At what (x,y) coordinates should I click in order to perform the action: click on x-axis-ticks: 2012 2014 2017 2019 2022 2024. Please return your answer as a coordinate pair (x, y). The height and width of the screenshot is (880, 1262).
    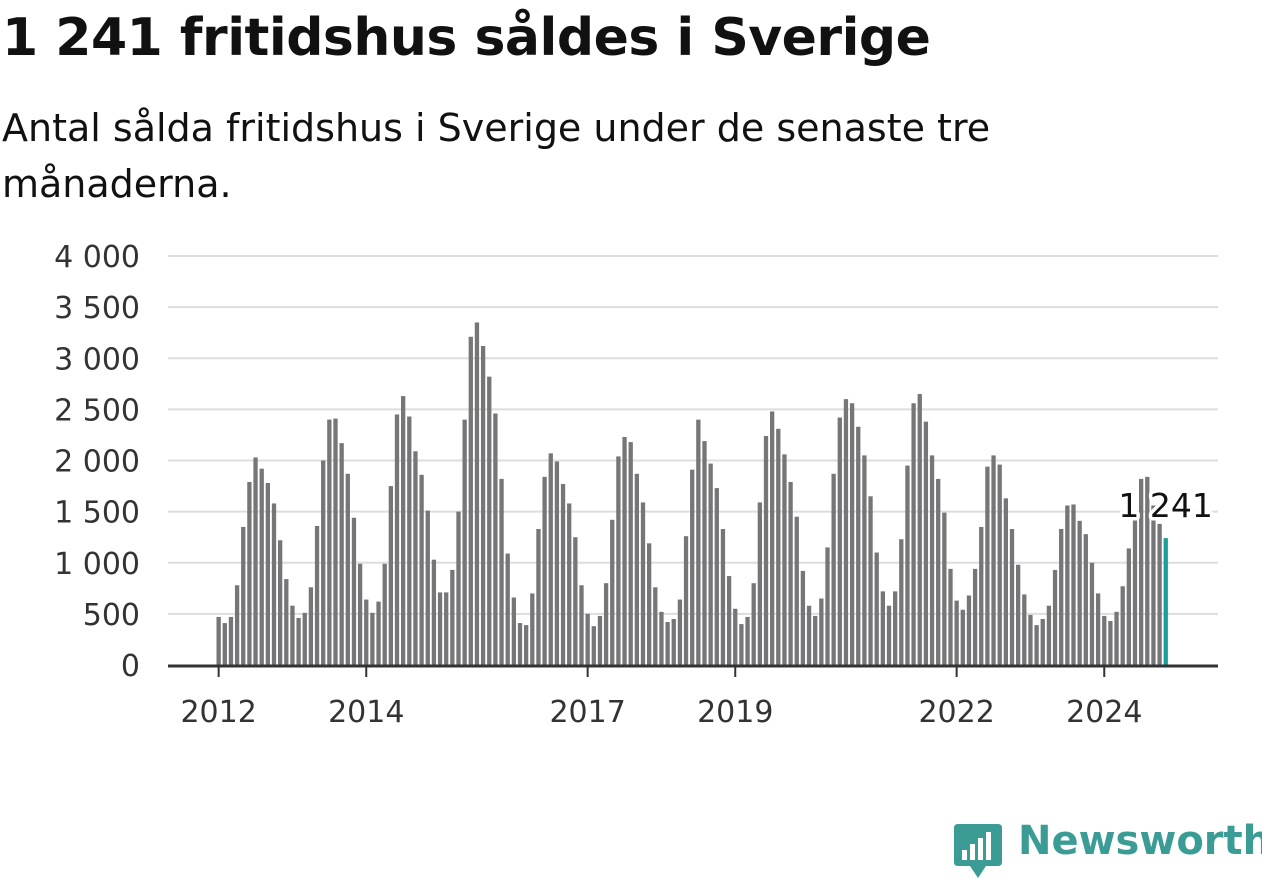
    Looking at the image, I should click on (661, 698).